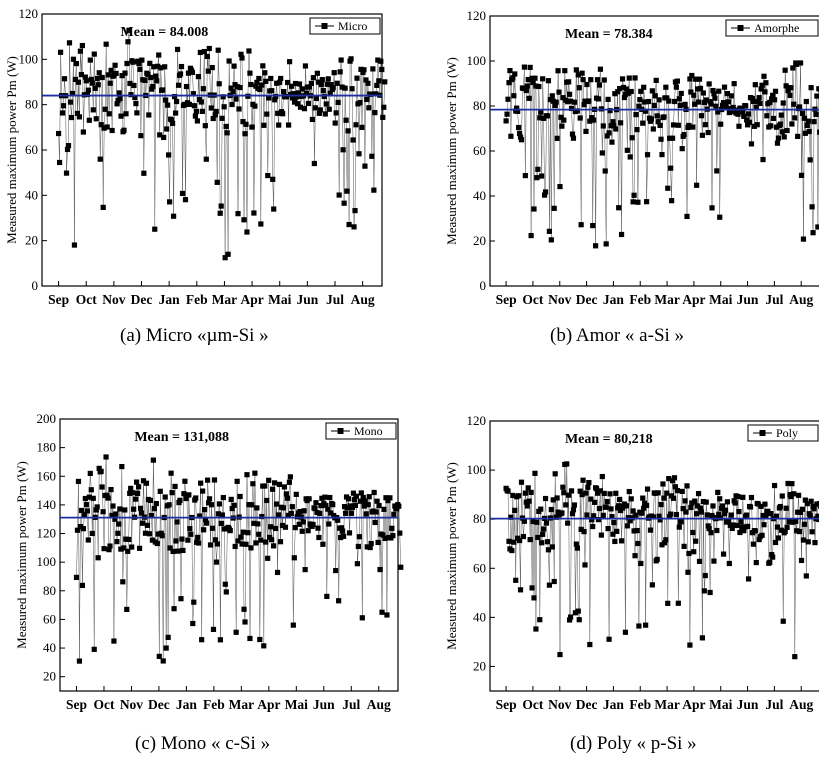  What do you see at coordinates (31, 240) in the screenshot?
I see `y-tick-label: 20` at bounding box center [31, 240].